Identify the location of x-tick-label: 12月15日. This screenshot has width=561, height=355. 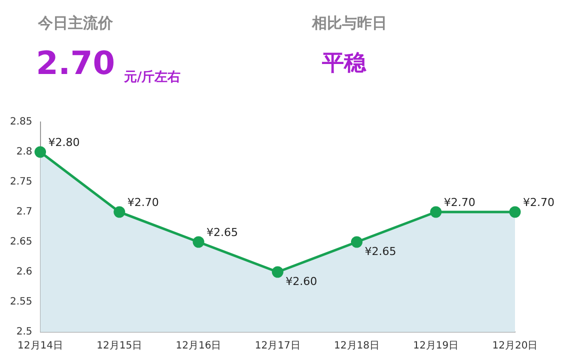
(119, 346).